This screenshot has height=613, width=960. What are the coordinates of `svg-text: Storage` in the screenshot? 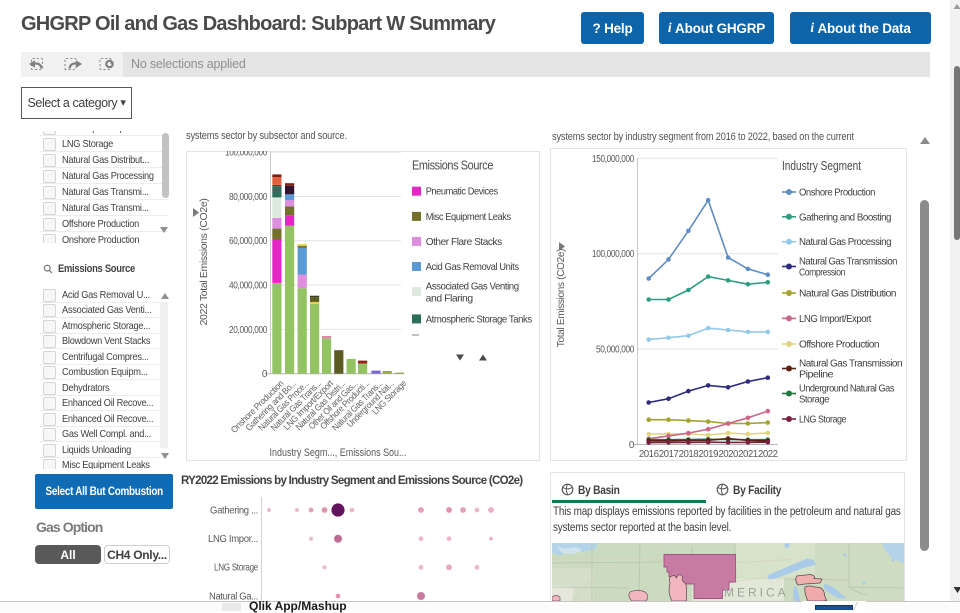 It's located at (814, 400).